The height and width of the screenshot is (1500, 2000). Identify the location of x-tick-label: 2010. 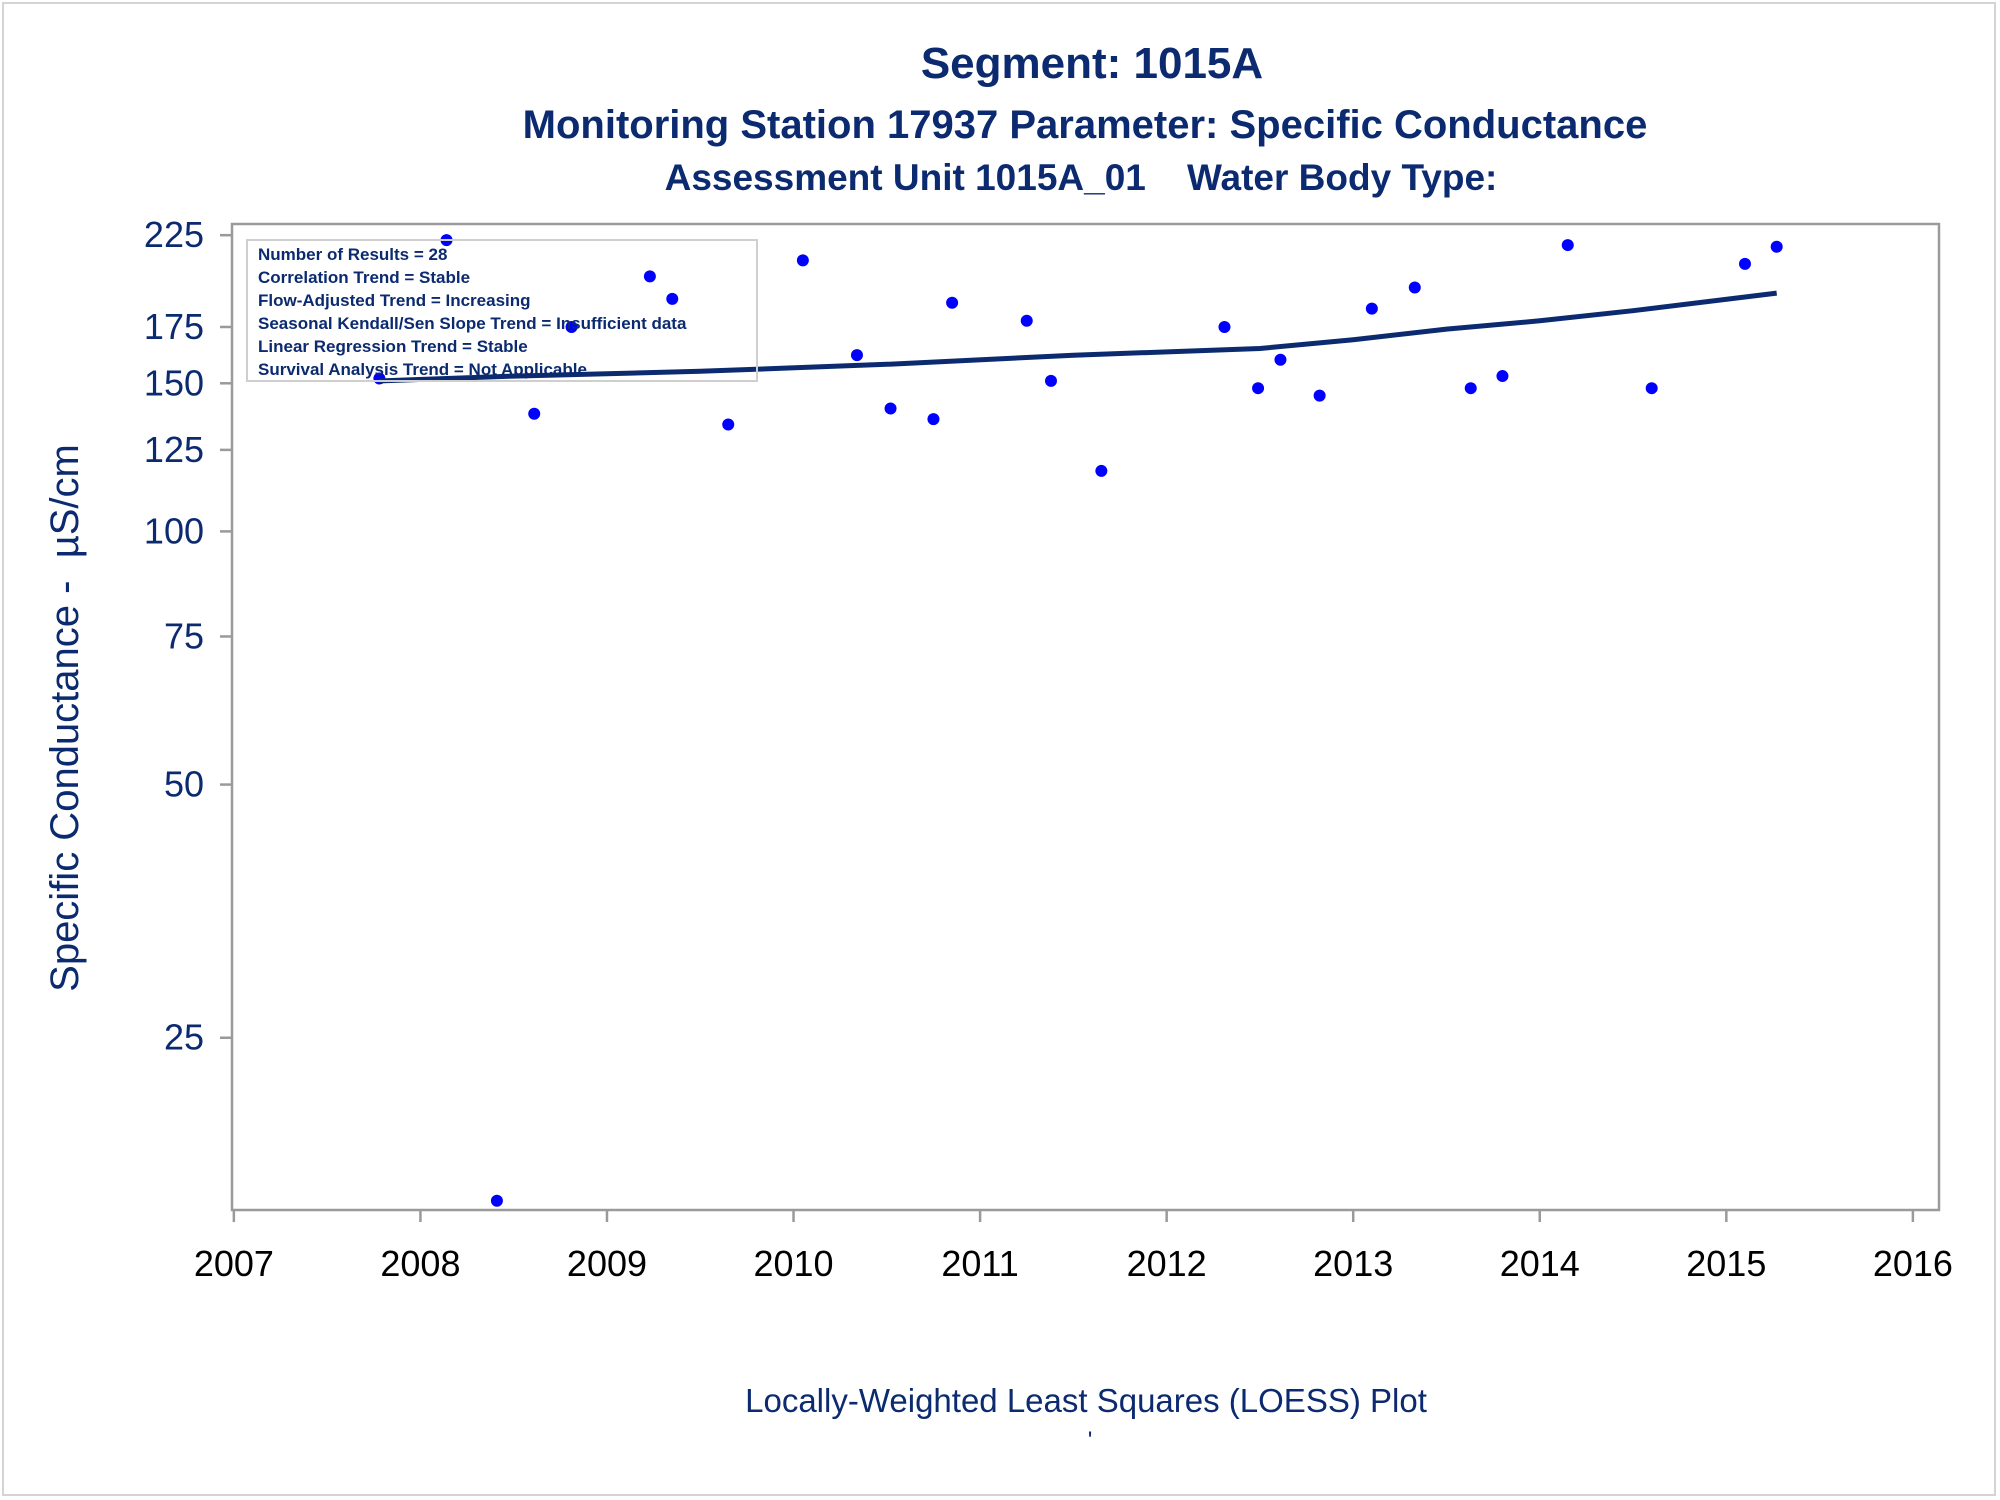
(793, 1263).